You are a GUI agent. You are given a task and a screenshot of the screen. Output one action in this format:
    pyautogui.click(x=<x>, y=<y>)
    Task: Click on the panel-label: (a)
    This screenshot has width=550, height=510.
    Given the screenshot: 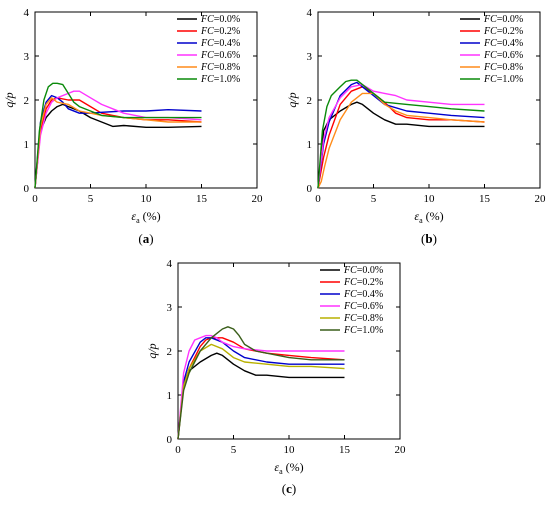 What is the action you would take?
    pyautogui.click(x=145, y=238)
    